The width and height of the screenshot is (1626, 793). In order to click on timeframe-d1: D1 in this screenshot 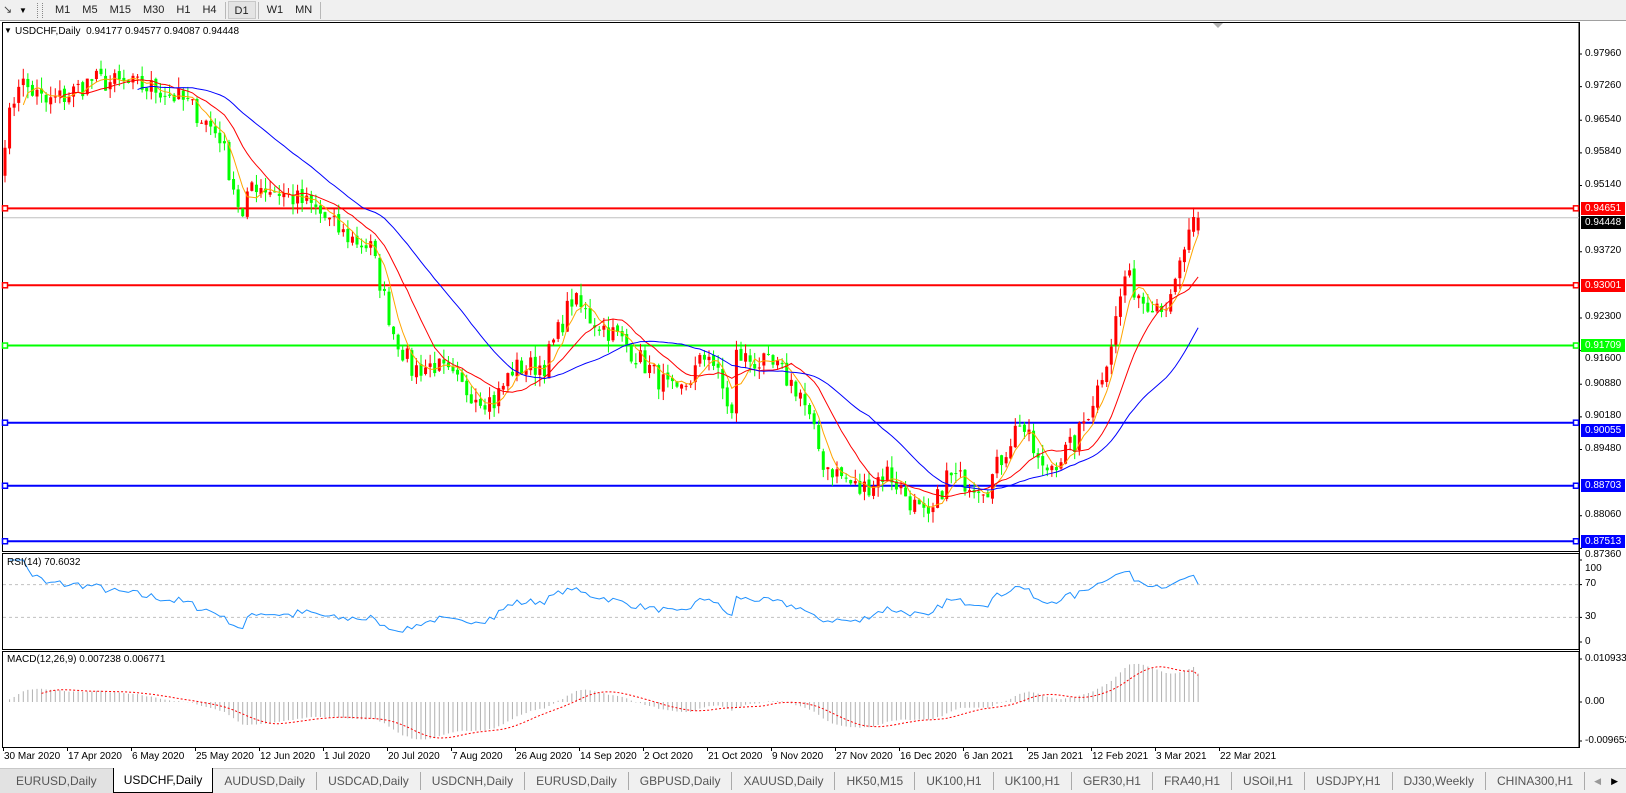, I will do `click(241, 10)`.